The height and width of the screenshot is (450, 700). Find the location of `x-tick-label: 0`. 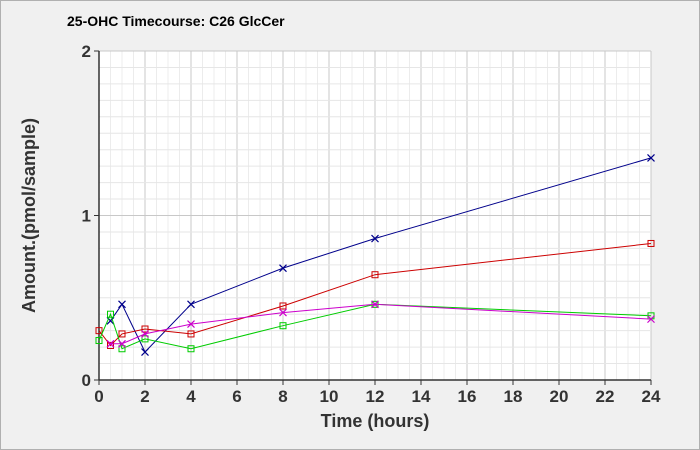

x-tick-label: 0 is located at coordinates (98, 396).